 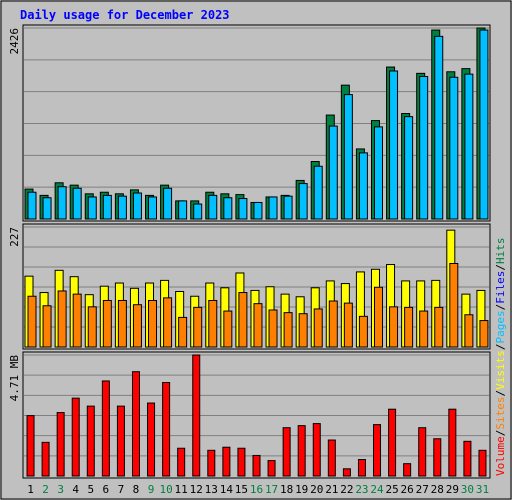 I want to click on x-tick-label: 24, so click(x=377, y=489).